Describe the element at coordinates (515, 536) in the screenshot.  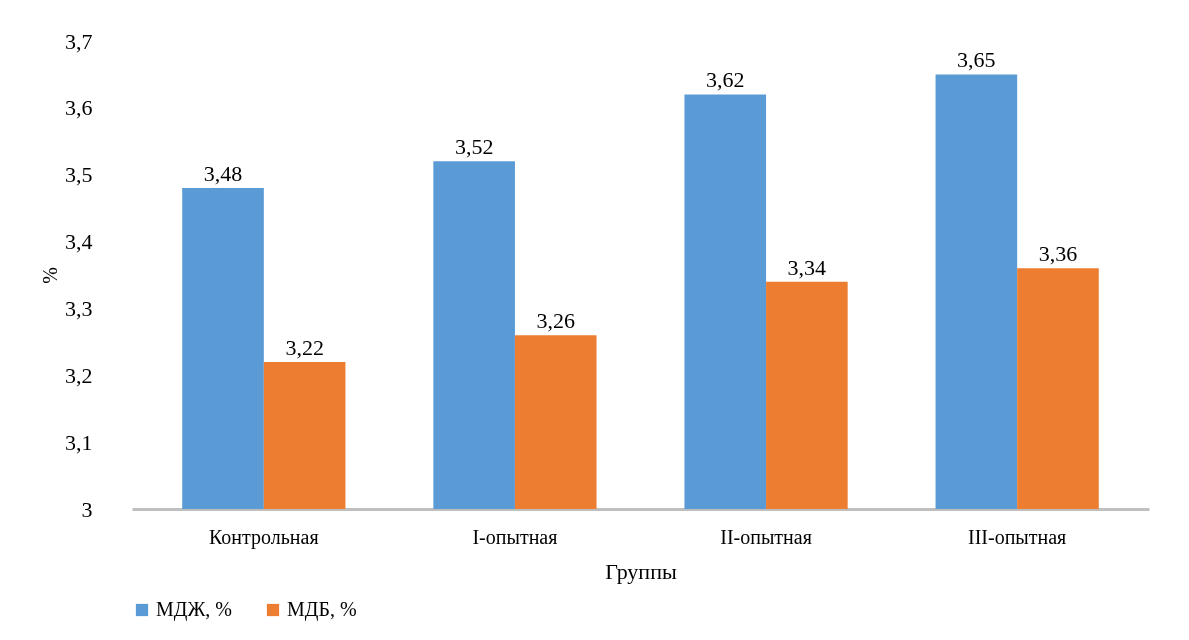
I see `x-tick-label: I-опытная` at that location.